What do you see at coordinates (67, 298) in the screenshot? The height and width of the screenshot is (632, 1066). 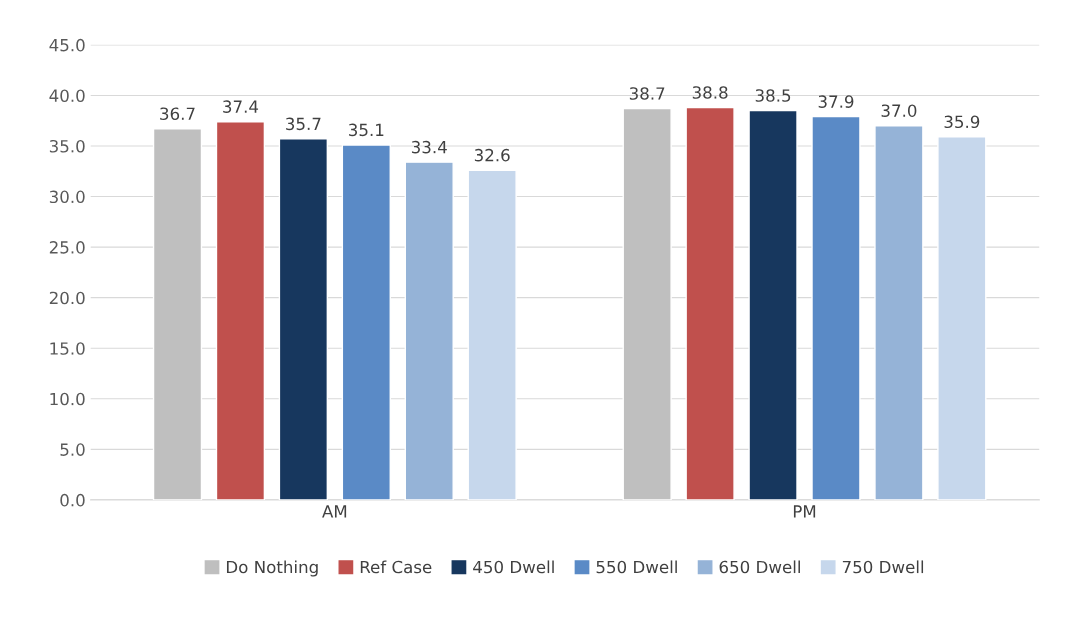 I see `y-tick-label: 20.0` at bounding box center [67, 298].